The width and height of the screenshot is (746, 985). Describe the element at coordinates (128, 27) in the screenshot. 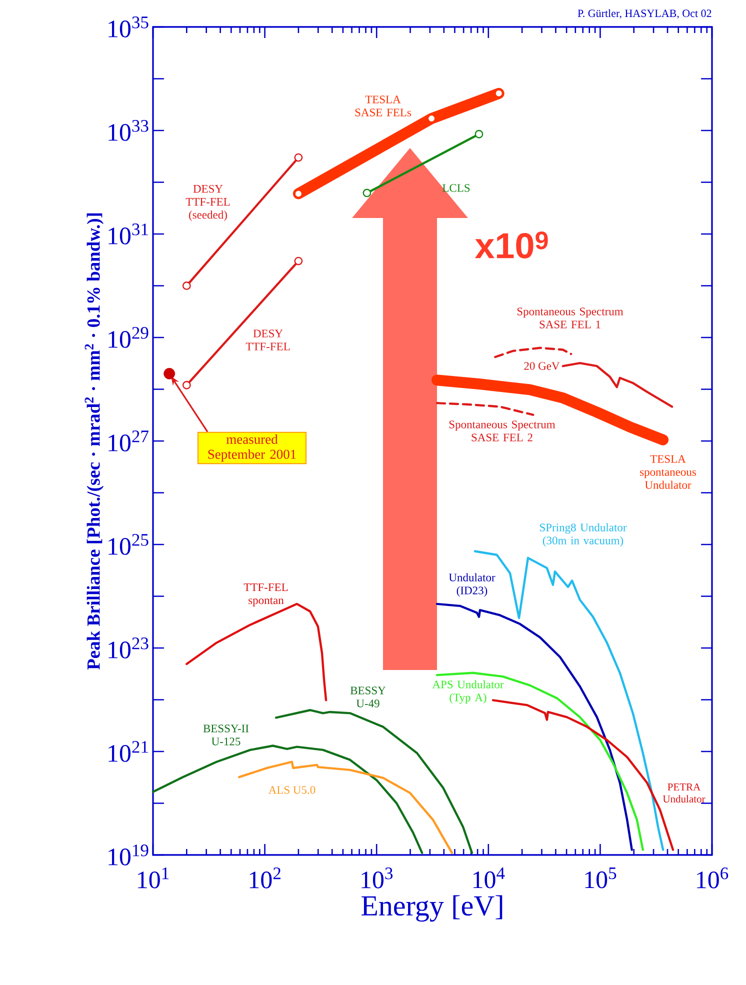

I see `y-tick-label: 10$^{35}$` at that location.